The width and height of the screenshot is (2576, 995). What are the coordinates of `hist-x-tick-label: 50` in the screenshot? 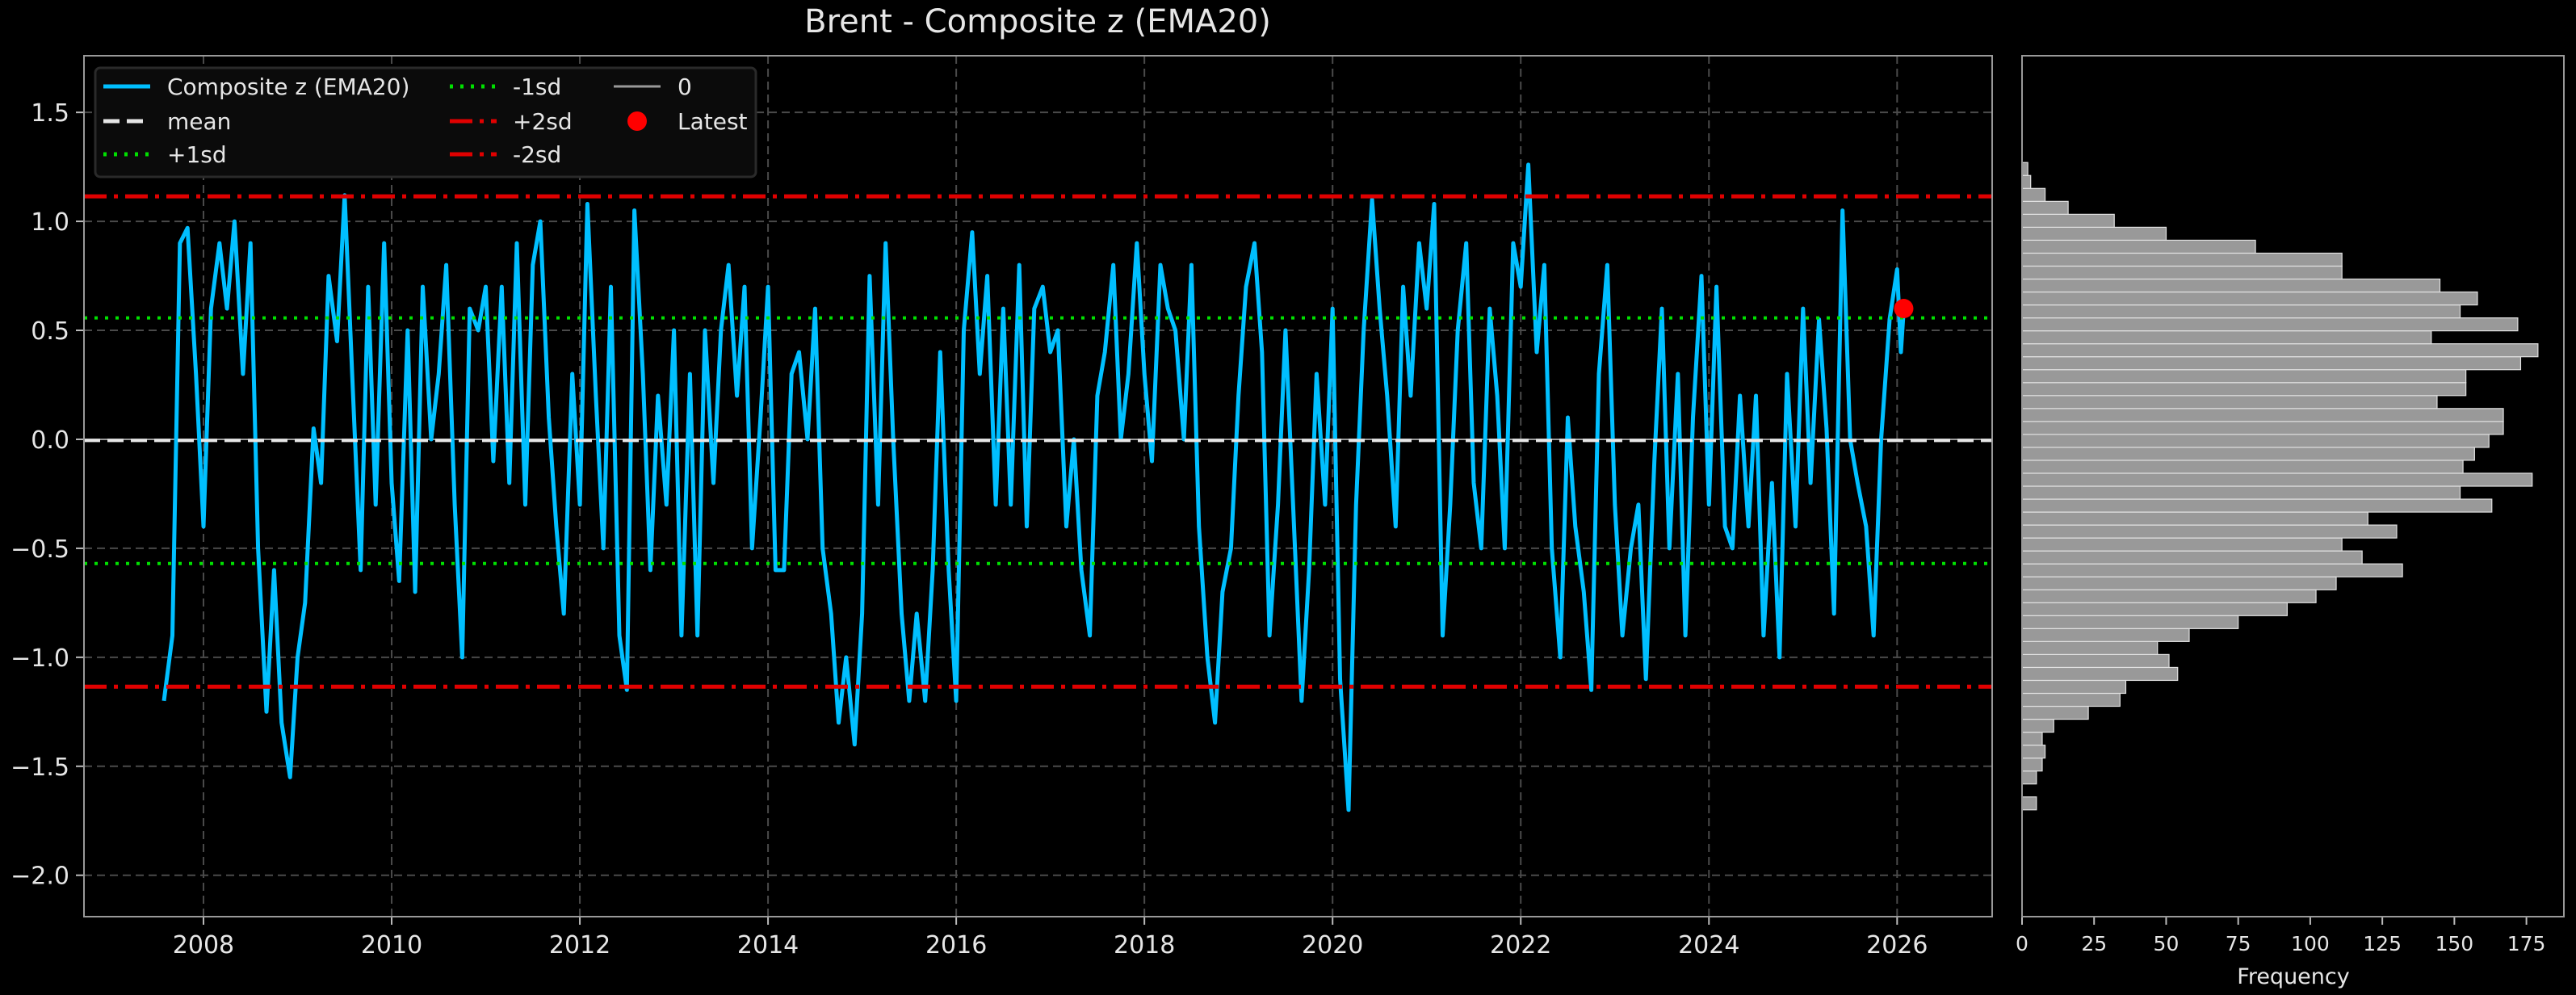 It's located at (2167, 943).